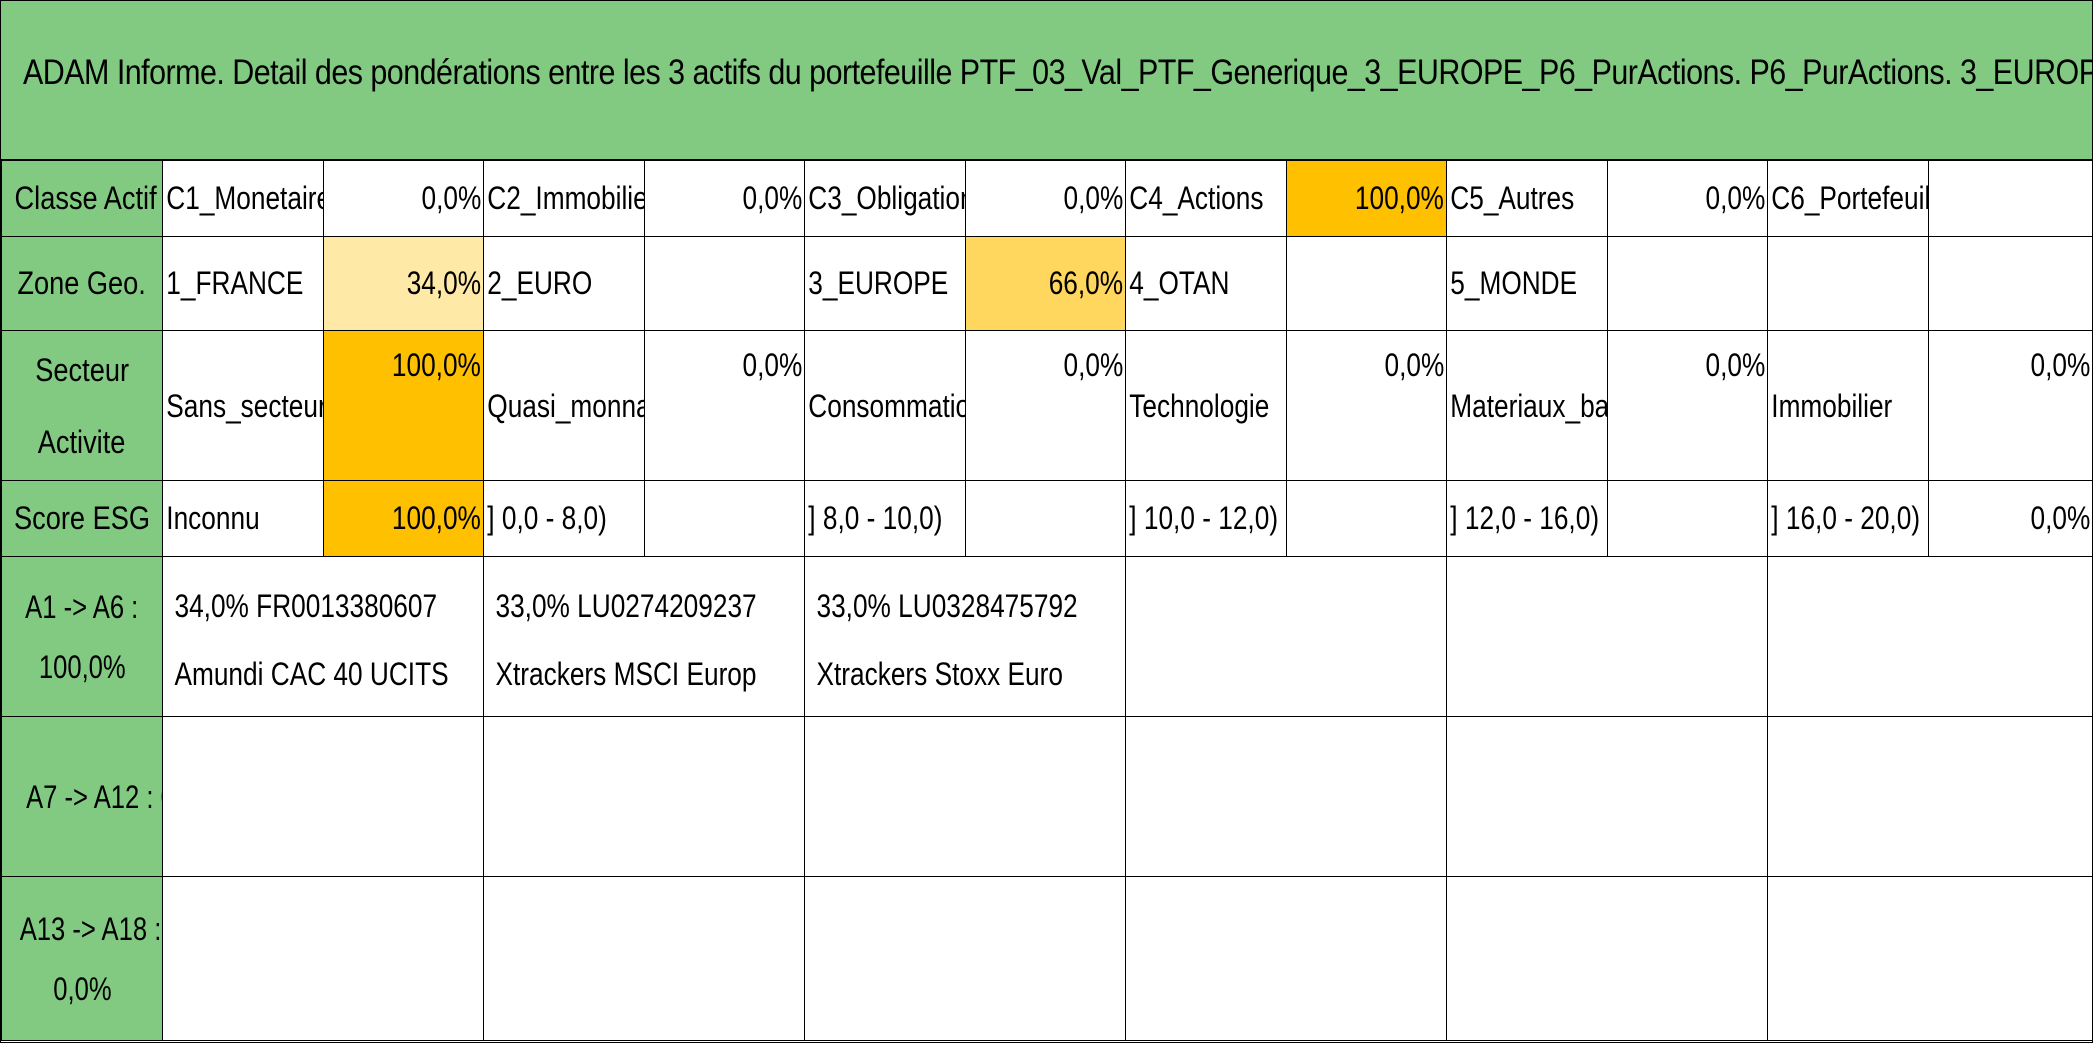  Describe the element at coordinates (82, 636) in the screenshot. I see `assets-group-header-1: A1 -> A6 :100,0%` at that location.